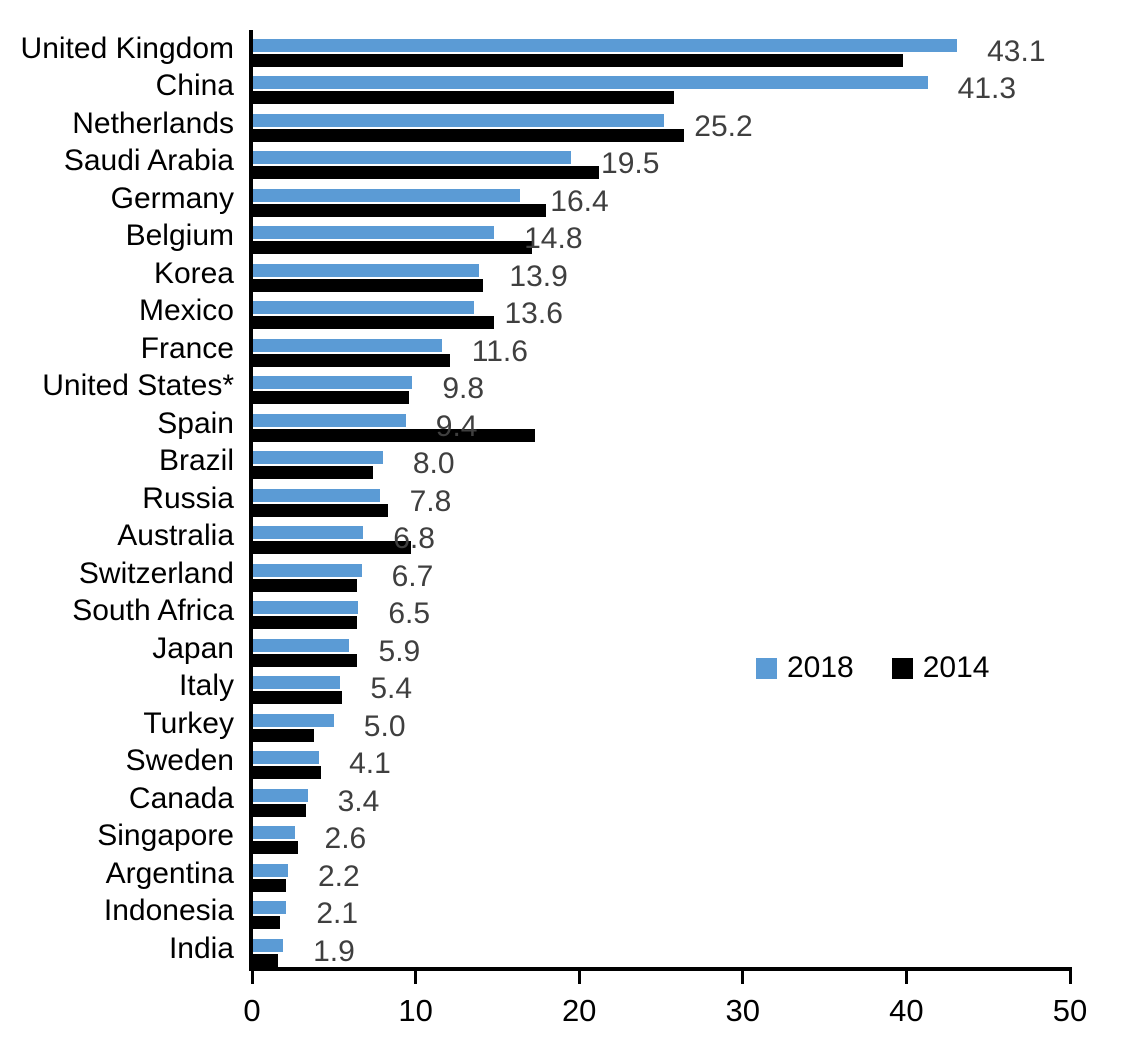  I want to click on category-label: Belgium, so click(179, 236).